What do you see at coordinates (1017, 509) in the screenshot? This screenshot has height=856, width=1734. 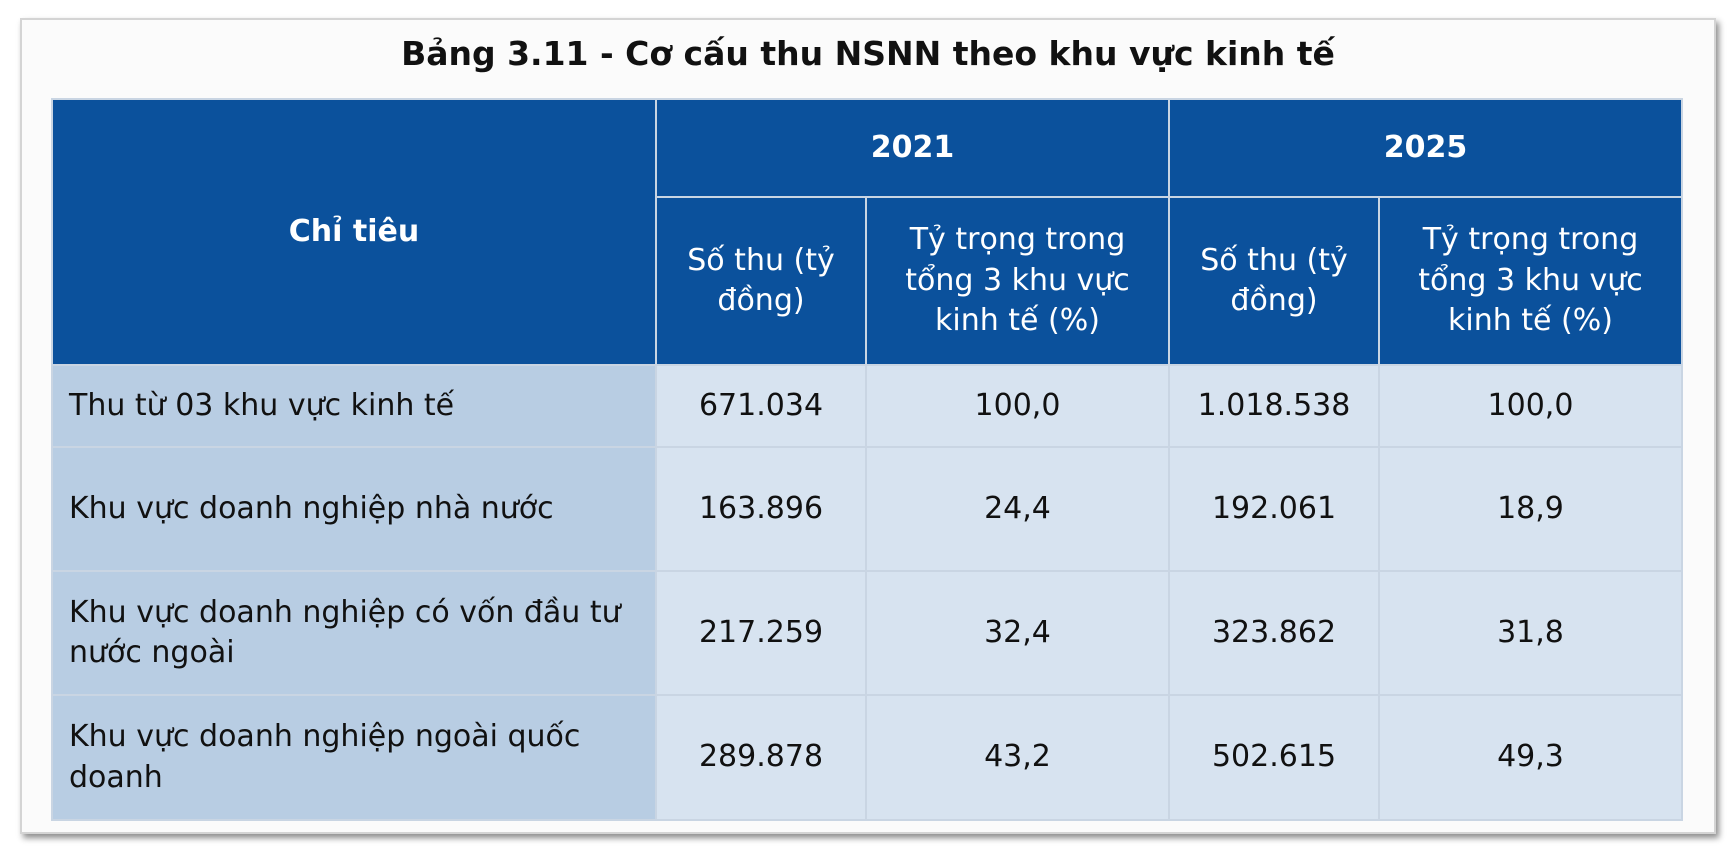 I see `value-cell: 24,4` at bounding box center [1017, 509].